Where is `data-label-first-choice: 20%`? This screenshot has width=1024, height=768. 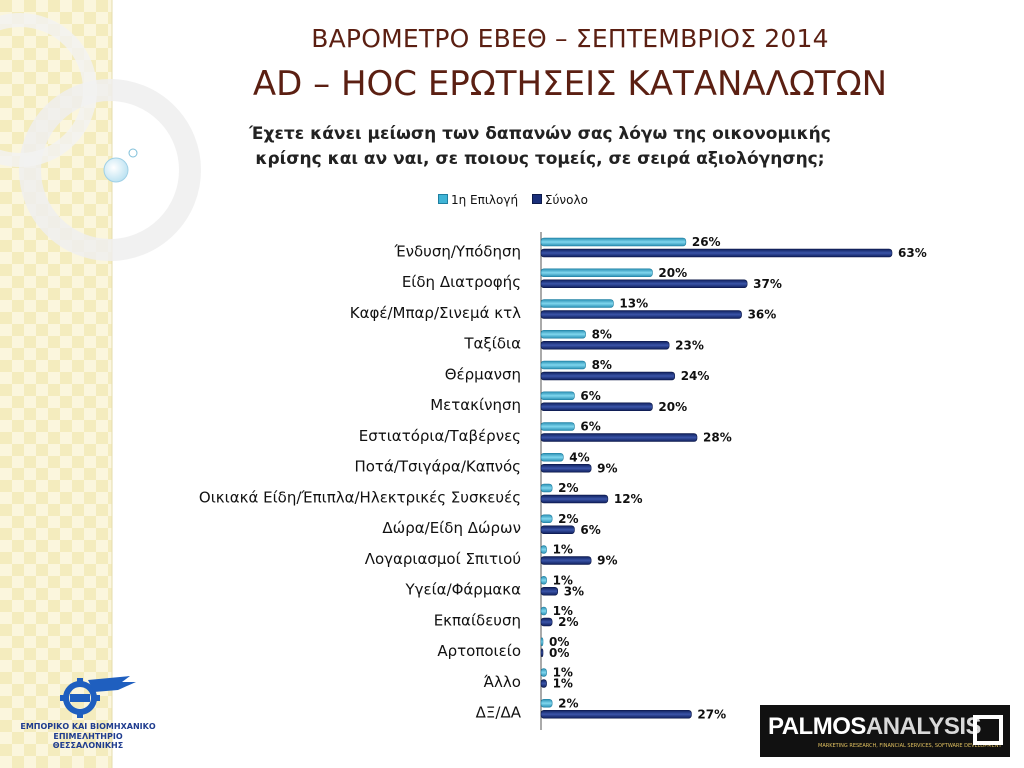 data-label-first-choice: 20% is located at coordinates (672, 273).